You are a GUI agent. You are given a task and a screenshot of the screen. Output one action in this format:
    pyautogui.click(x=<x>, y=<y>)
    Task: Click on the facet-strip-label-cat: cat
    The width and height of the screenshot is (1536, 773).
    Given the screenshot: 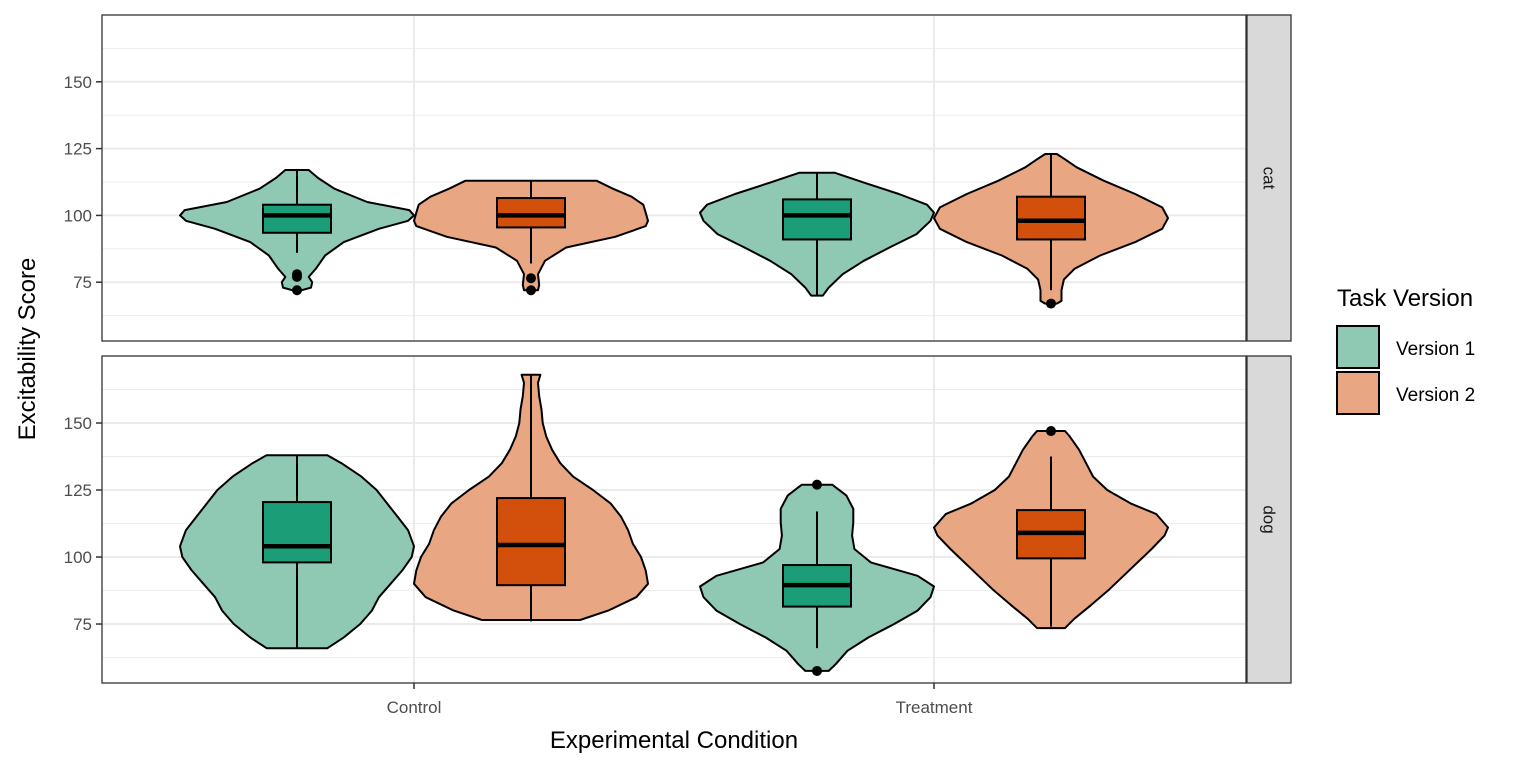 What is the action you would take?
    pyautogui.click(x=1269, y=178)
    